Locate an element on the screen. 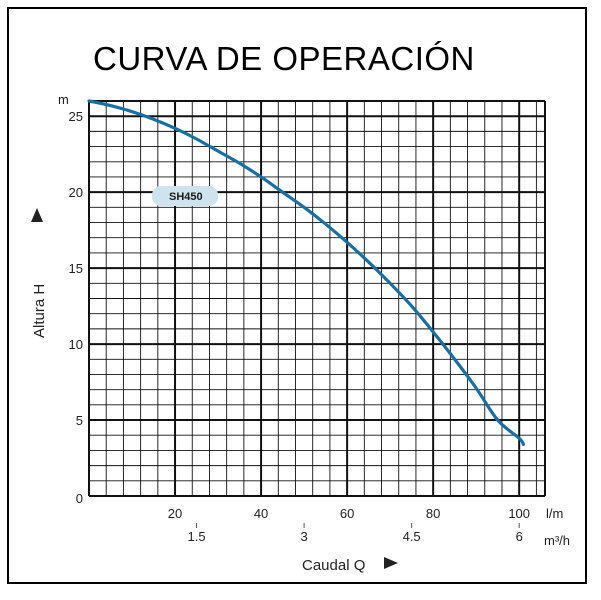 The width and height of the screenshot is (601, 600). series-label-badge: SH450 is located at coordinates (185, 196).